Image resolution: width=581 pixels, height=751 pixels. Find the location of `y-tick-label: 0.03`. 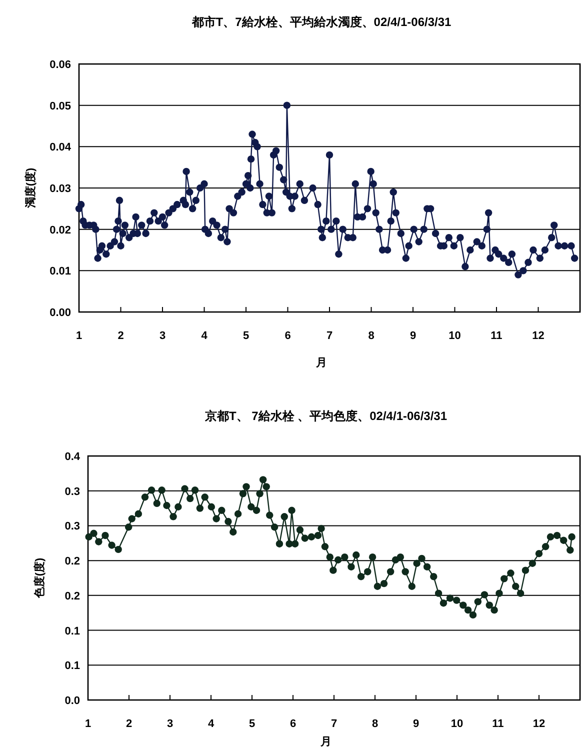

y-tick-label: 0.03 is located at coordinates (60, 189).